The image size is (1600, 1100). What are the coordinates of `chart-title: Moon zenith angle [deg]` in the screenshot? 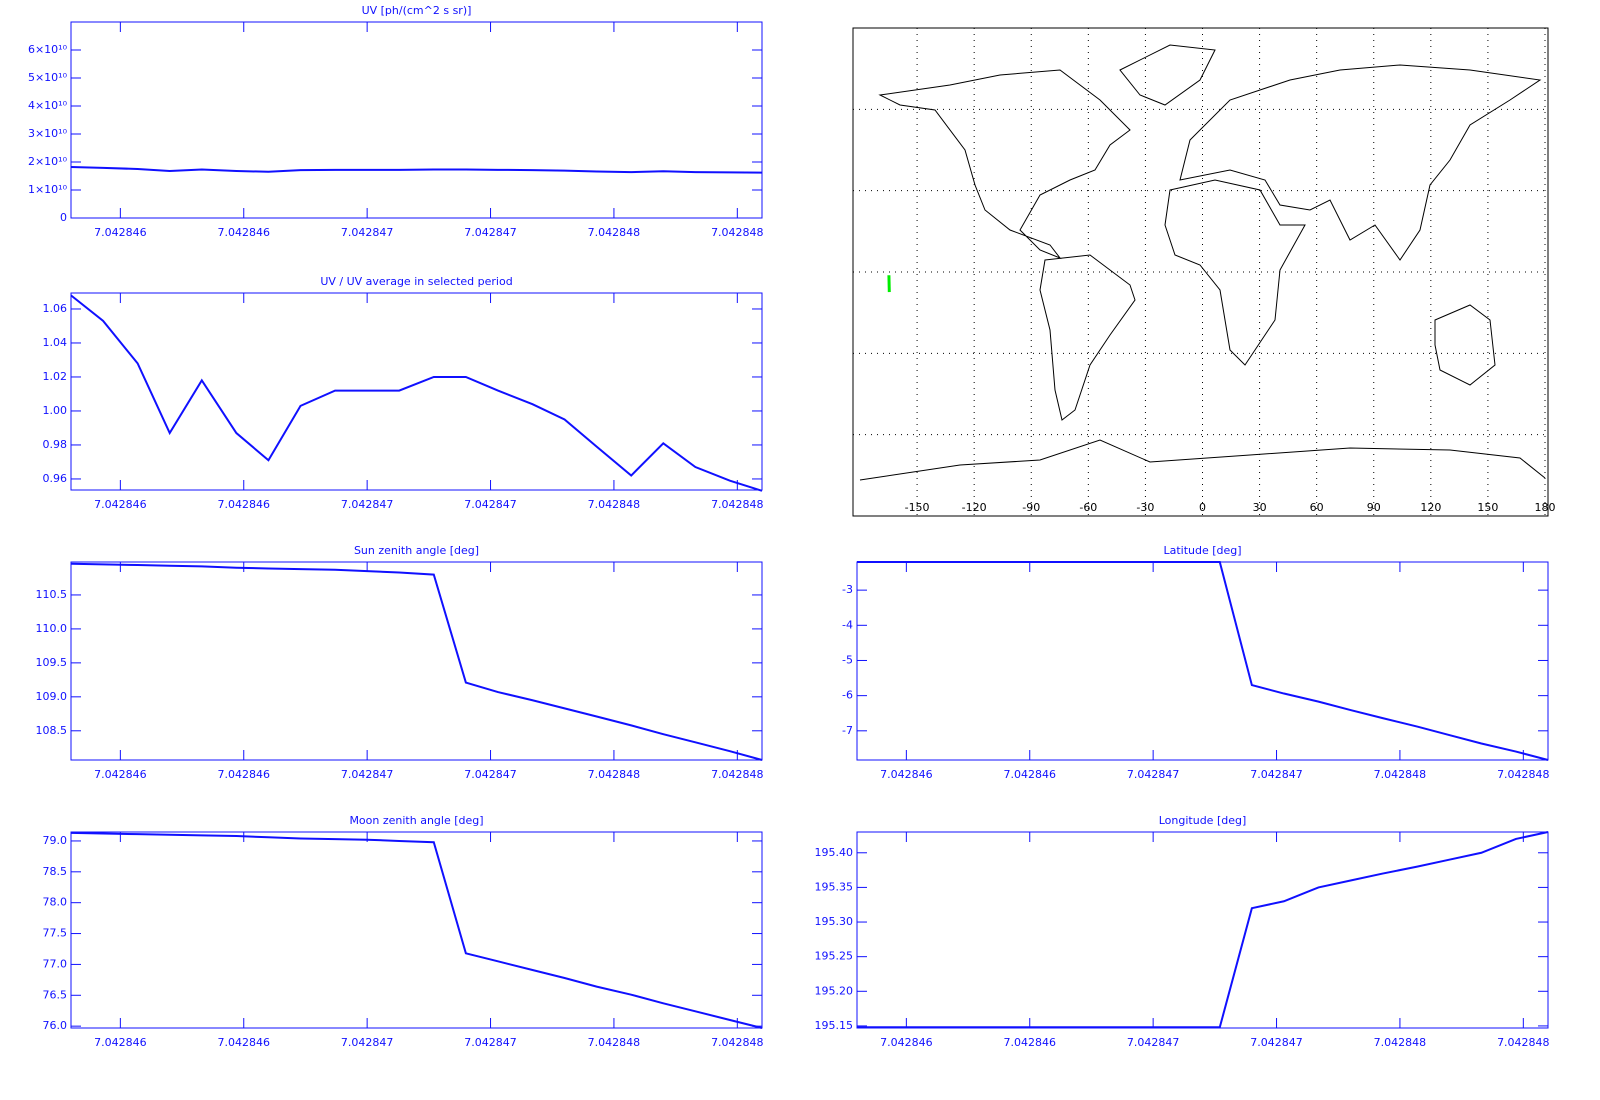 It's located at (416, 820).